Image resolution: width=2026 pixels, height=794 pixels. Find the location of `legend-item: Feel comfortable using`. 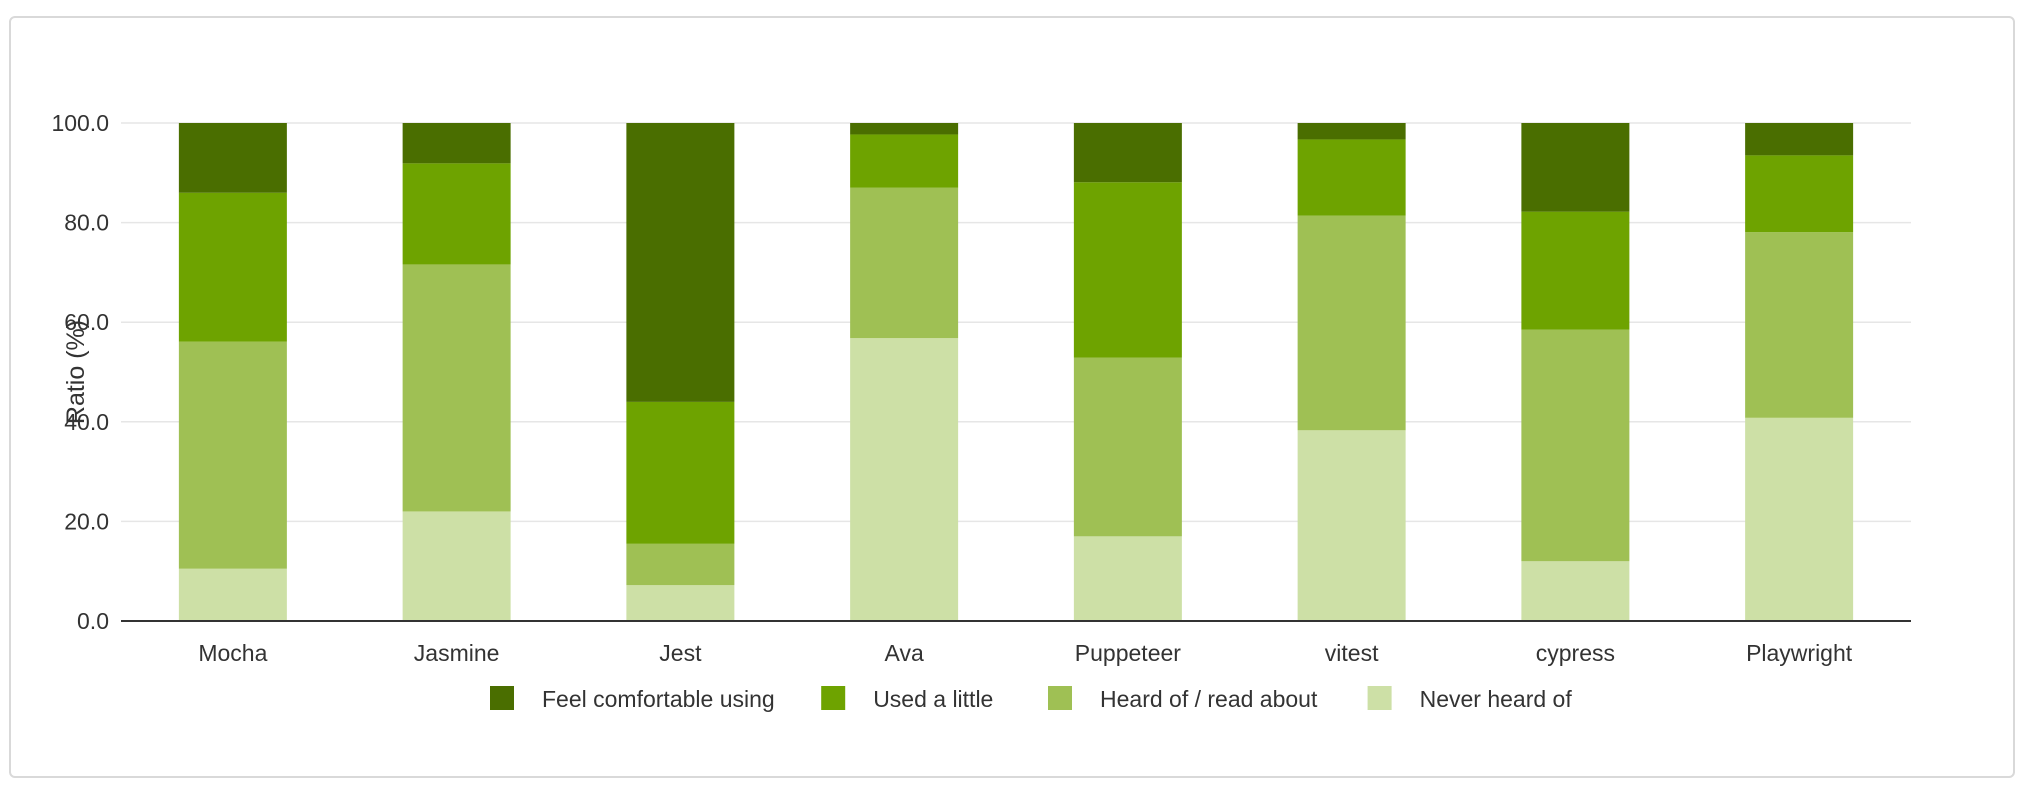

legend-item: Feel comfortable using is located at coordinates (632, 699).